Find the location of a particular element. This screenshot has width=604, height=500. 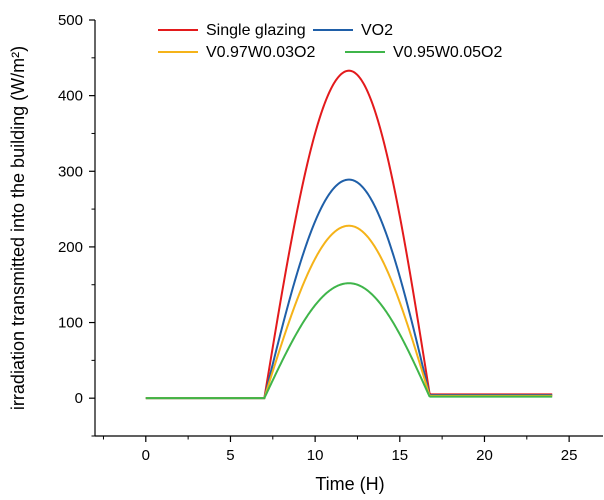

y-tick-label: 200 is located at coordinates (70, 247).